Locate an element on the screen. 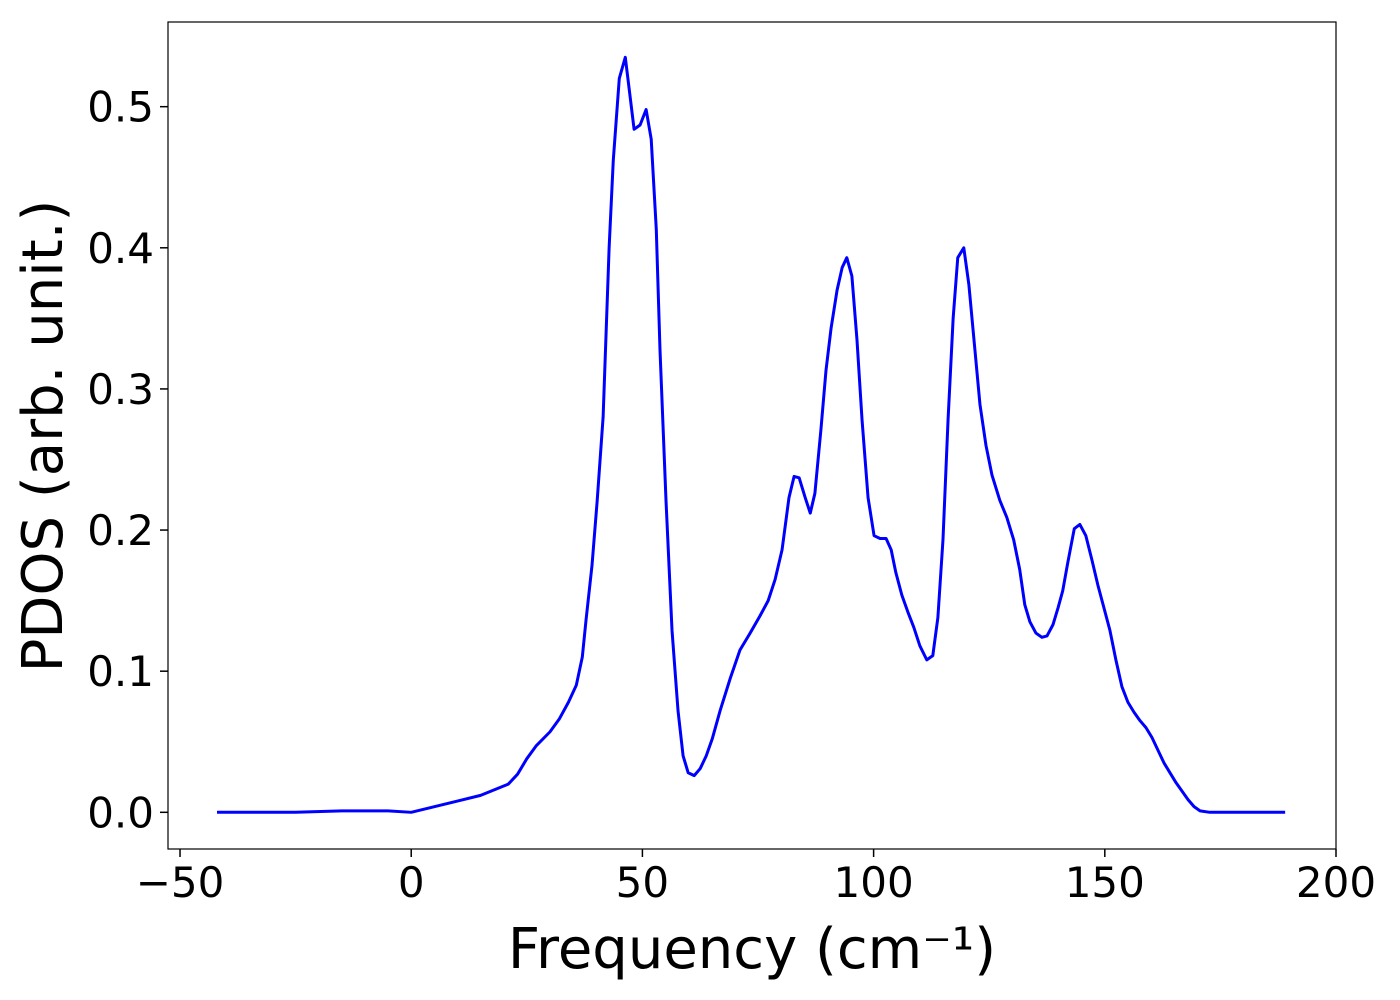 The width and height of the screenshot is (1400, 1000). x-axis-label: Frequency (cm⁻¹) is located at coordinates (752, 949).